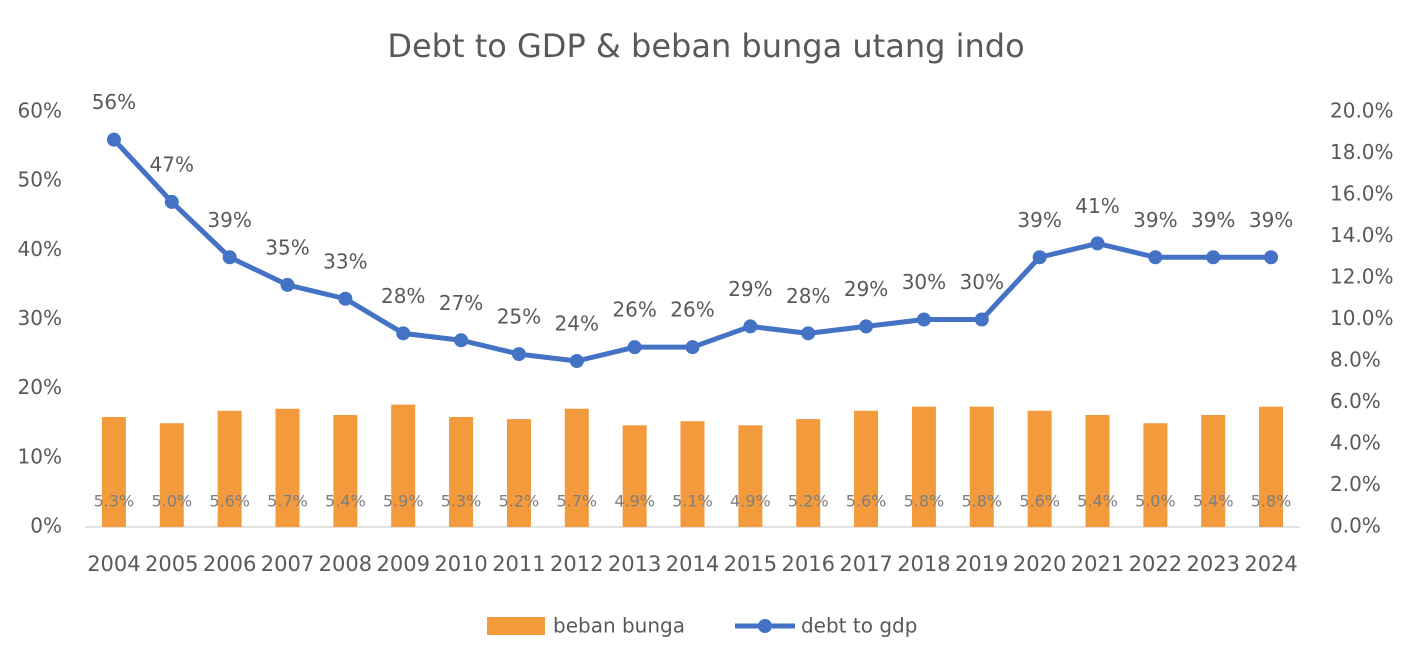 The width and height of the screenshot is (1412, 660). Describe the element at coordinates (519, 317) in the screenshot. I see `data-label: 25%` at that location.